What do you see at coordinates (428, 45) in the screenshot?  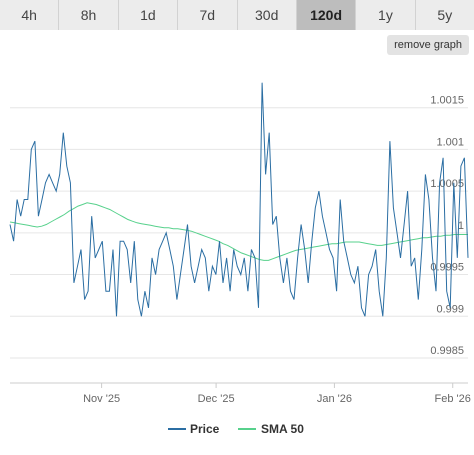 I see `remove-graph-button: remove graph` at bounding box center [428, 45].